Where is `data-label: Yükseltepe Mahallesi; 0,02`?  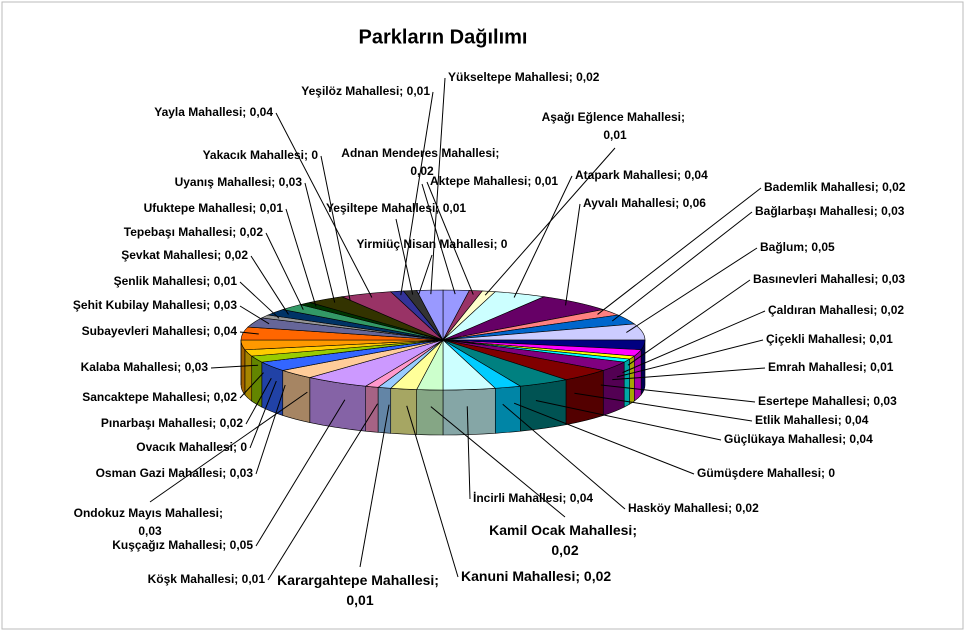 data-label: Yükseltepe Mahallesi; 0,02 is located at coordinates (524, 77).